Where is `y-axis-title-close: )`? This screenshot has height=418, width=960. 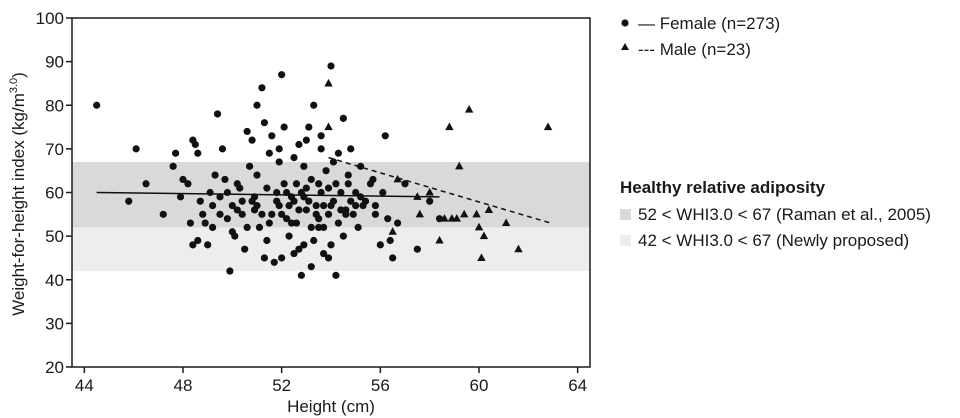 y-axis-title-close: ) is located at coordinates (18, 75).